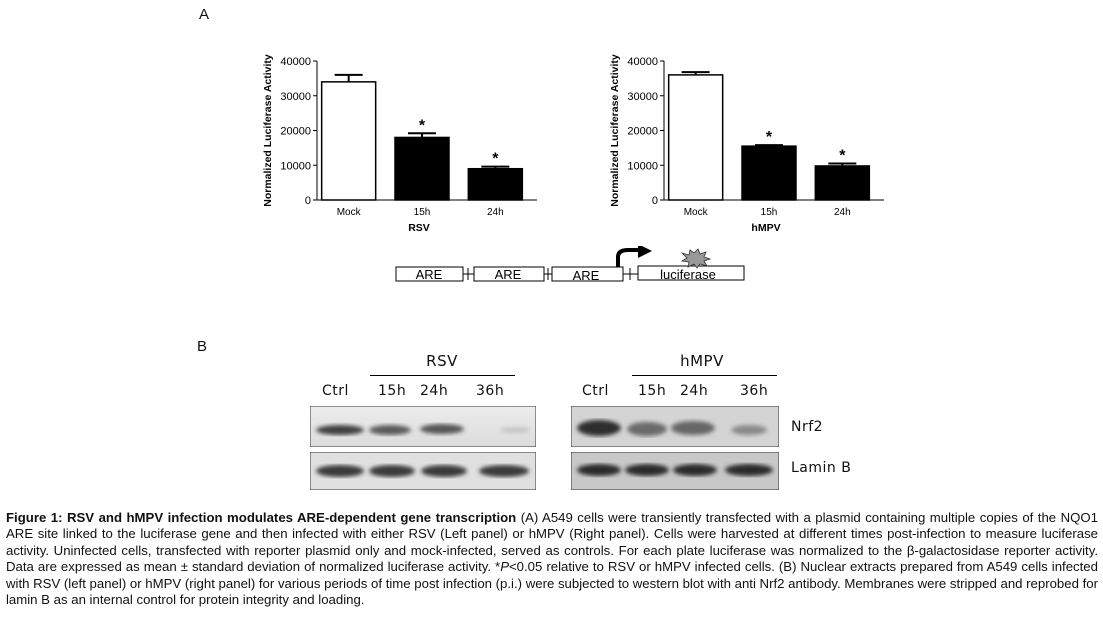 Image resolution: width=1103 pixels, height=642 pixels. Describe the element at coordinates (586, 275) in the screenshot. I see `are-box-3-label: ARE` at that location.